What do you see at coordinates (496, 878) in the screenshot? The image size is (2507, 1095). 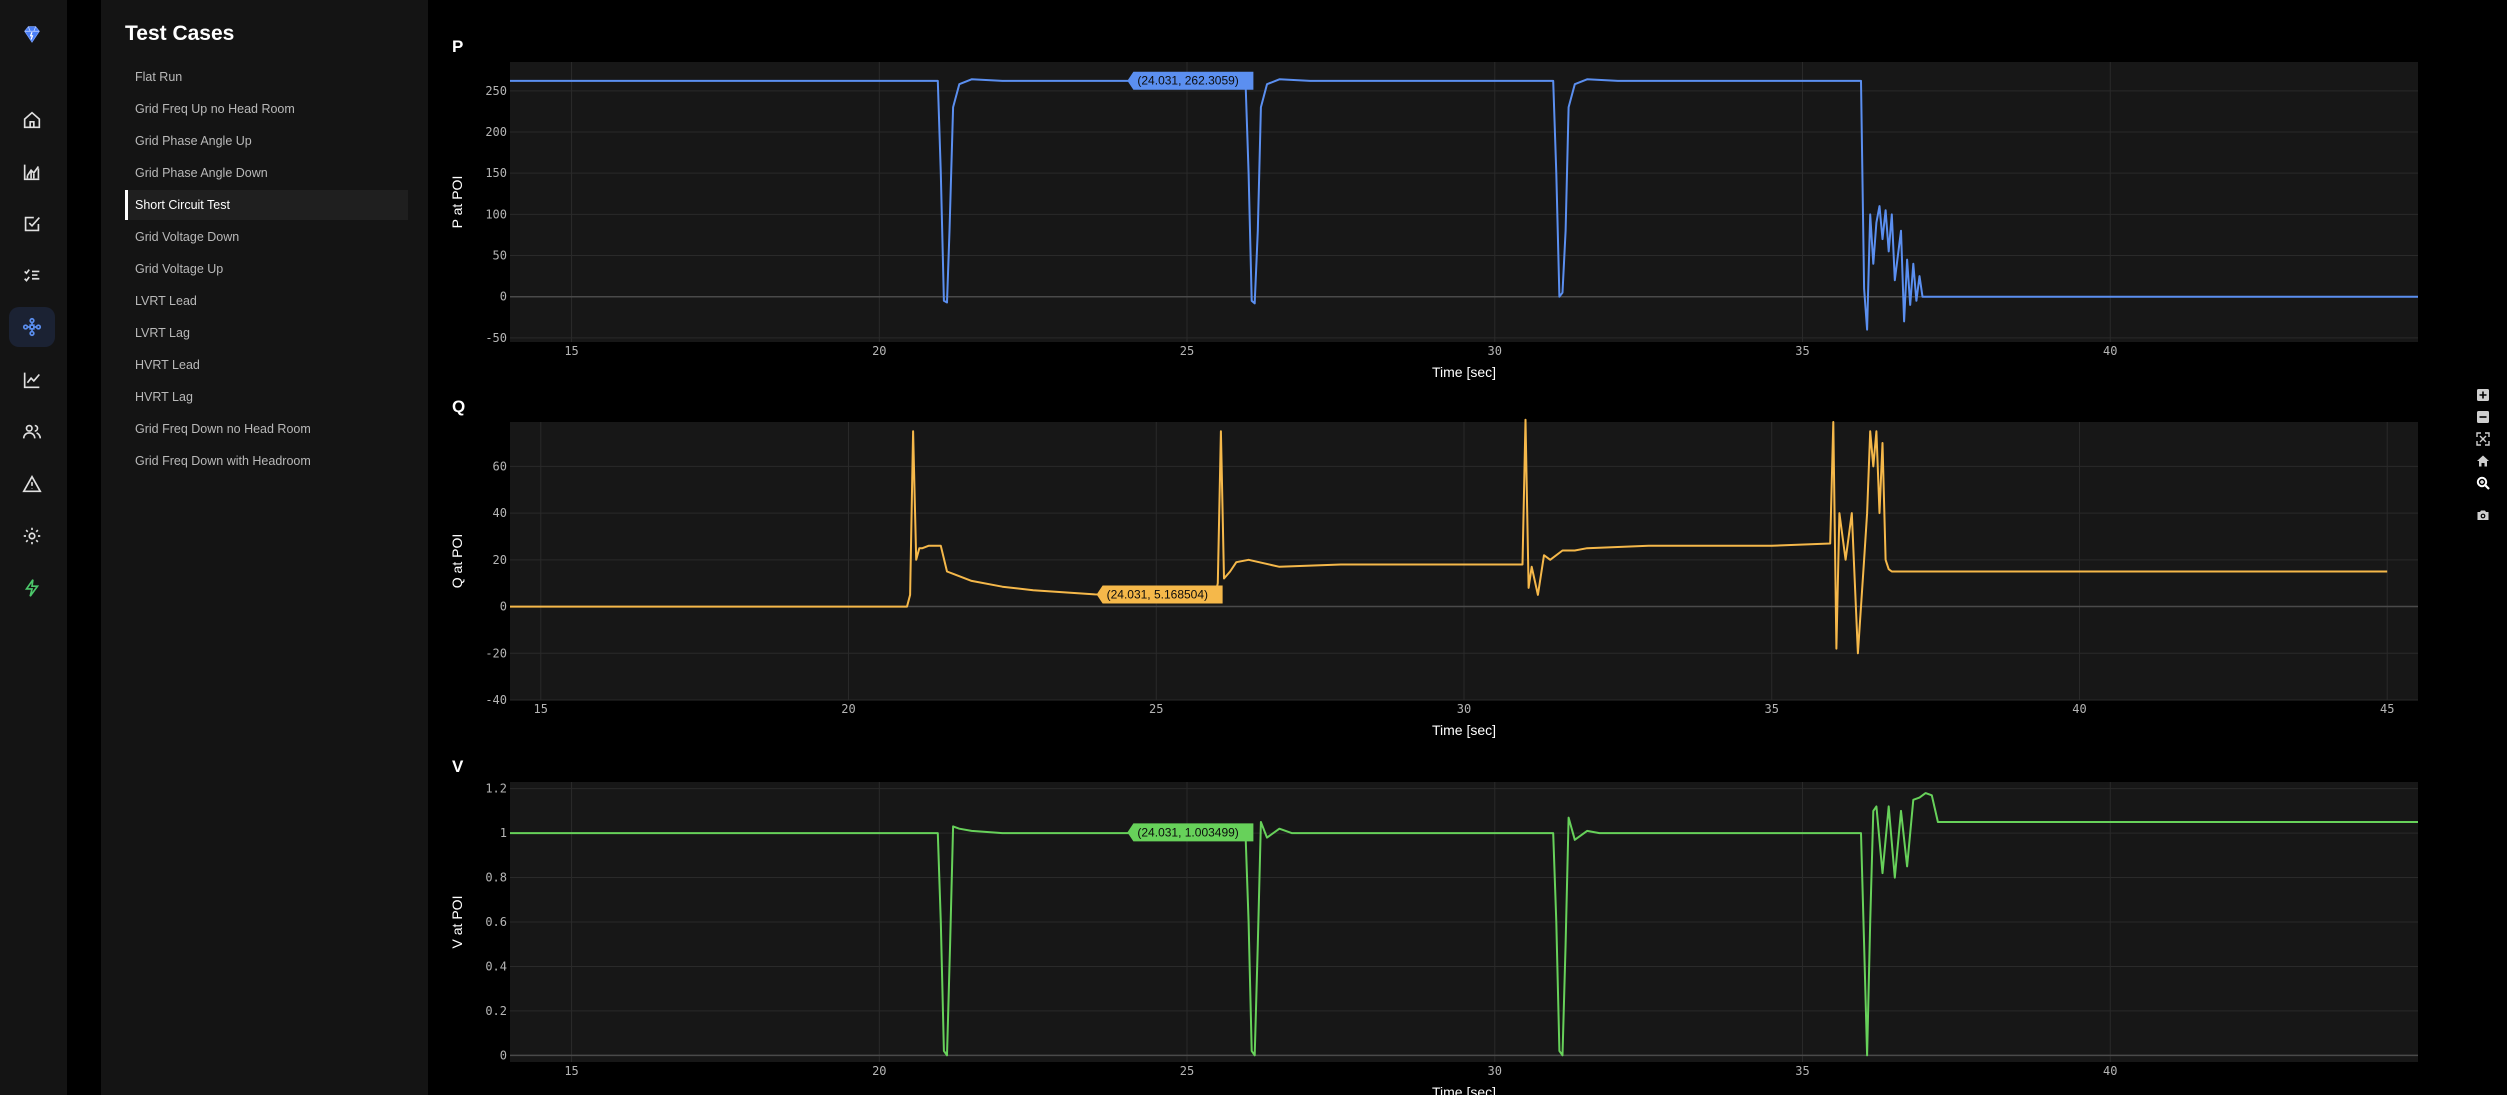 I see `y-tick-label: 0.8` at bounding box center [496, 878].